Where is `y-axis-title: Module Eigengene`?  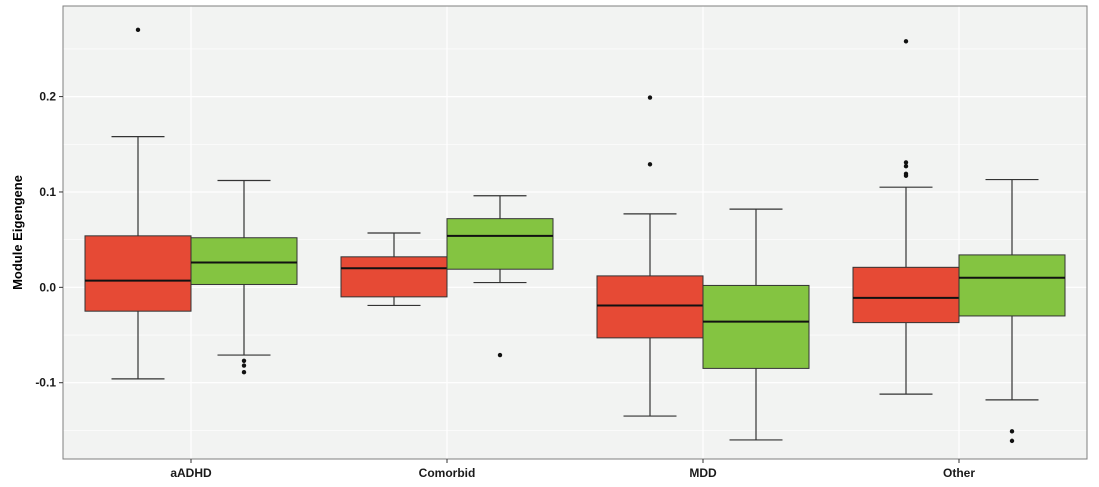 y-axis-title: Module Eigengene is located at coordinates (17, 232).